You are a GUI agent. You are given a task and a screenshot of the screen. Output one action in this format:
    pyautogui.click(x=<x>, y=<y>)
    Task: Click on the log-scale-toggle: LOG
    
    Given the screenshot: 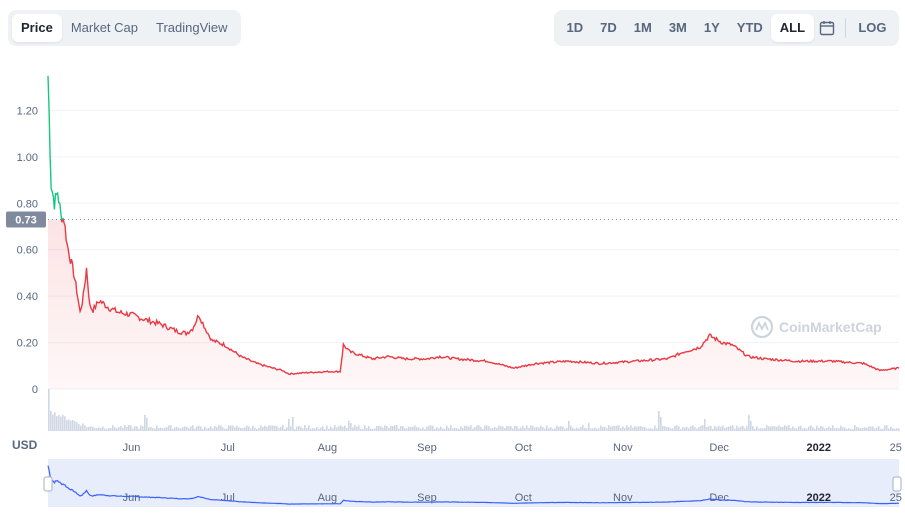 What is the action you would take?
    pyautogui.click(x=872, y=27)
    